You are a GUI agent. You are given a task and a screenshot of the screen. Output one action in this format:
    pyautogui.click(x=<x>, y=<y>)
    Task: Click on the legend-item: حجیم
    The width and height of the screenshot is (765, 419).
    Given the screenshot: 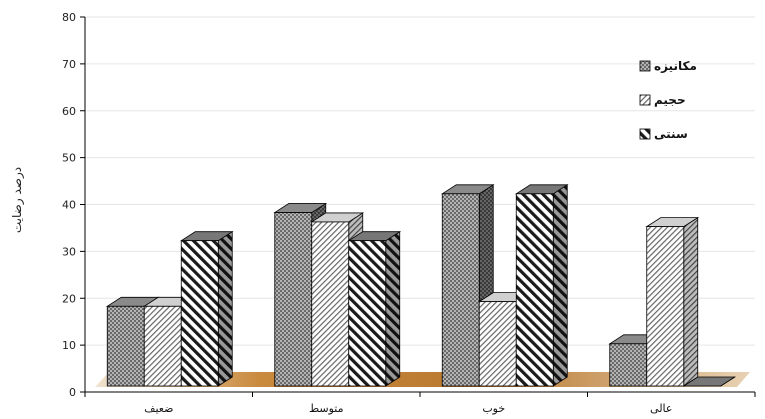 What is the action you would take?
    pyautogui.click(x=662, y=100)
    